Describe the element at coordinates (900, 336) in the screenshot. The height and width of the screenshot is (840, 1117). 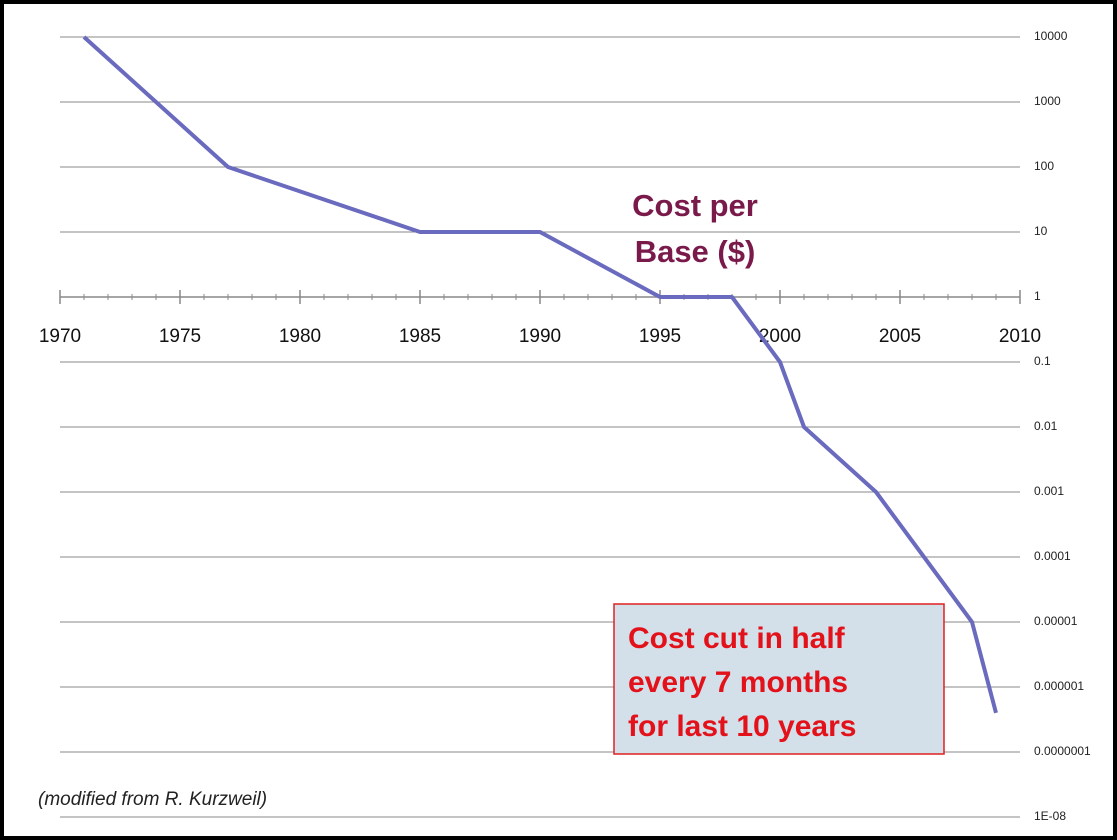
I see `x-tick-label: 2005` at that location.